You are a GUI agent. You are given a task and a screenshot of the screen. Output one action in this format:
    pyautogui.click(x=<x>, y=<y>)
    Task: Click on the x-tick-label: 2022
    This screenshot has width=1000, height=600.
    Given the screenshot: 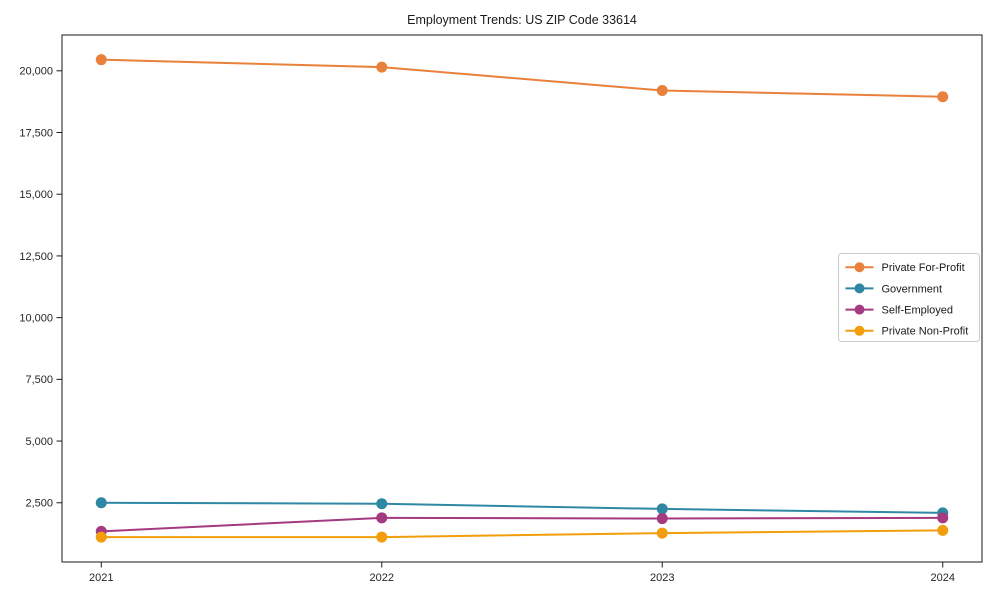 What is the action you would take?
    pyautogui.click(x=382, y=578)
    